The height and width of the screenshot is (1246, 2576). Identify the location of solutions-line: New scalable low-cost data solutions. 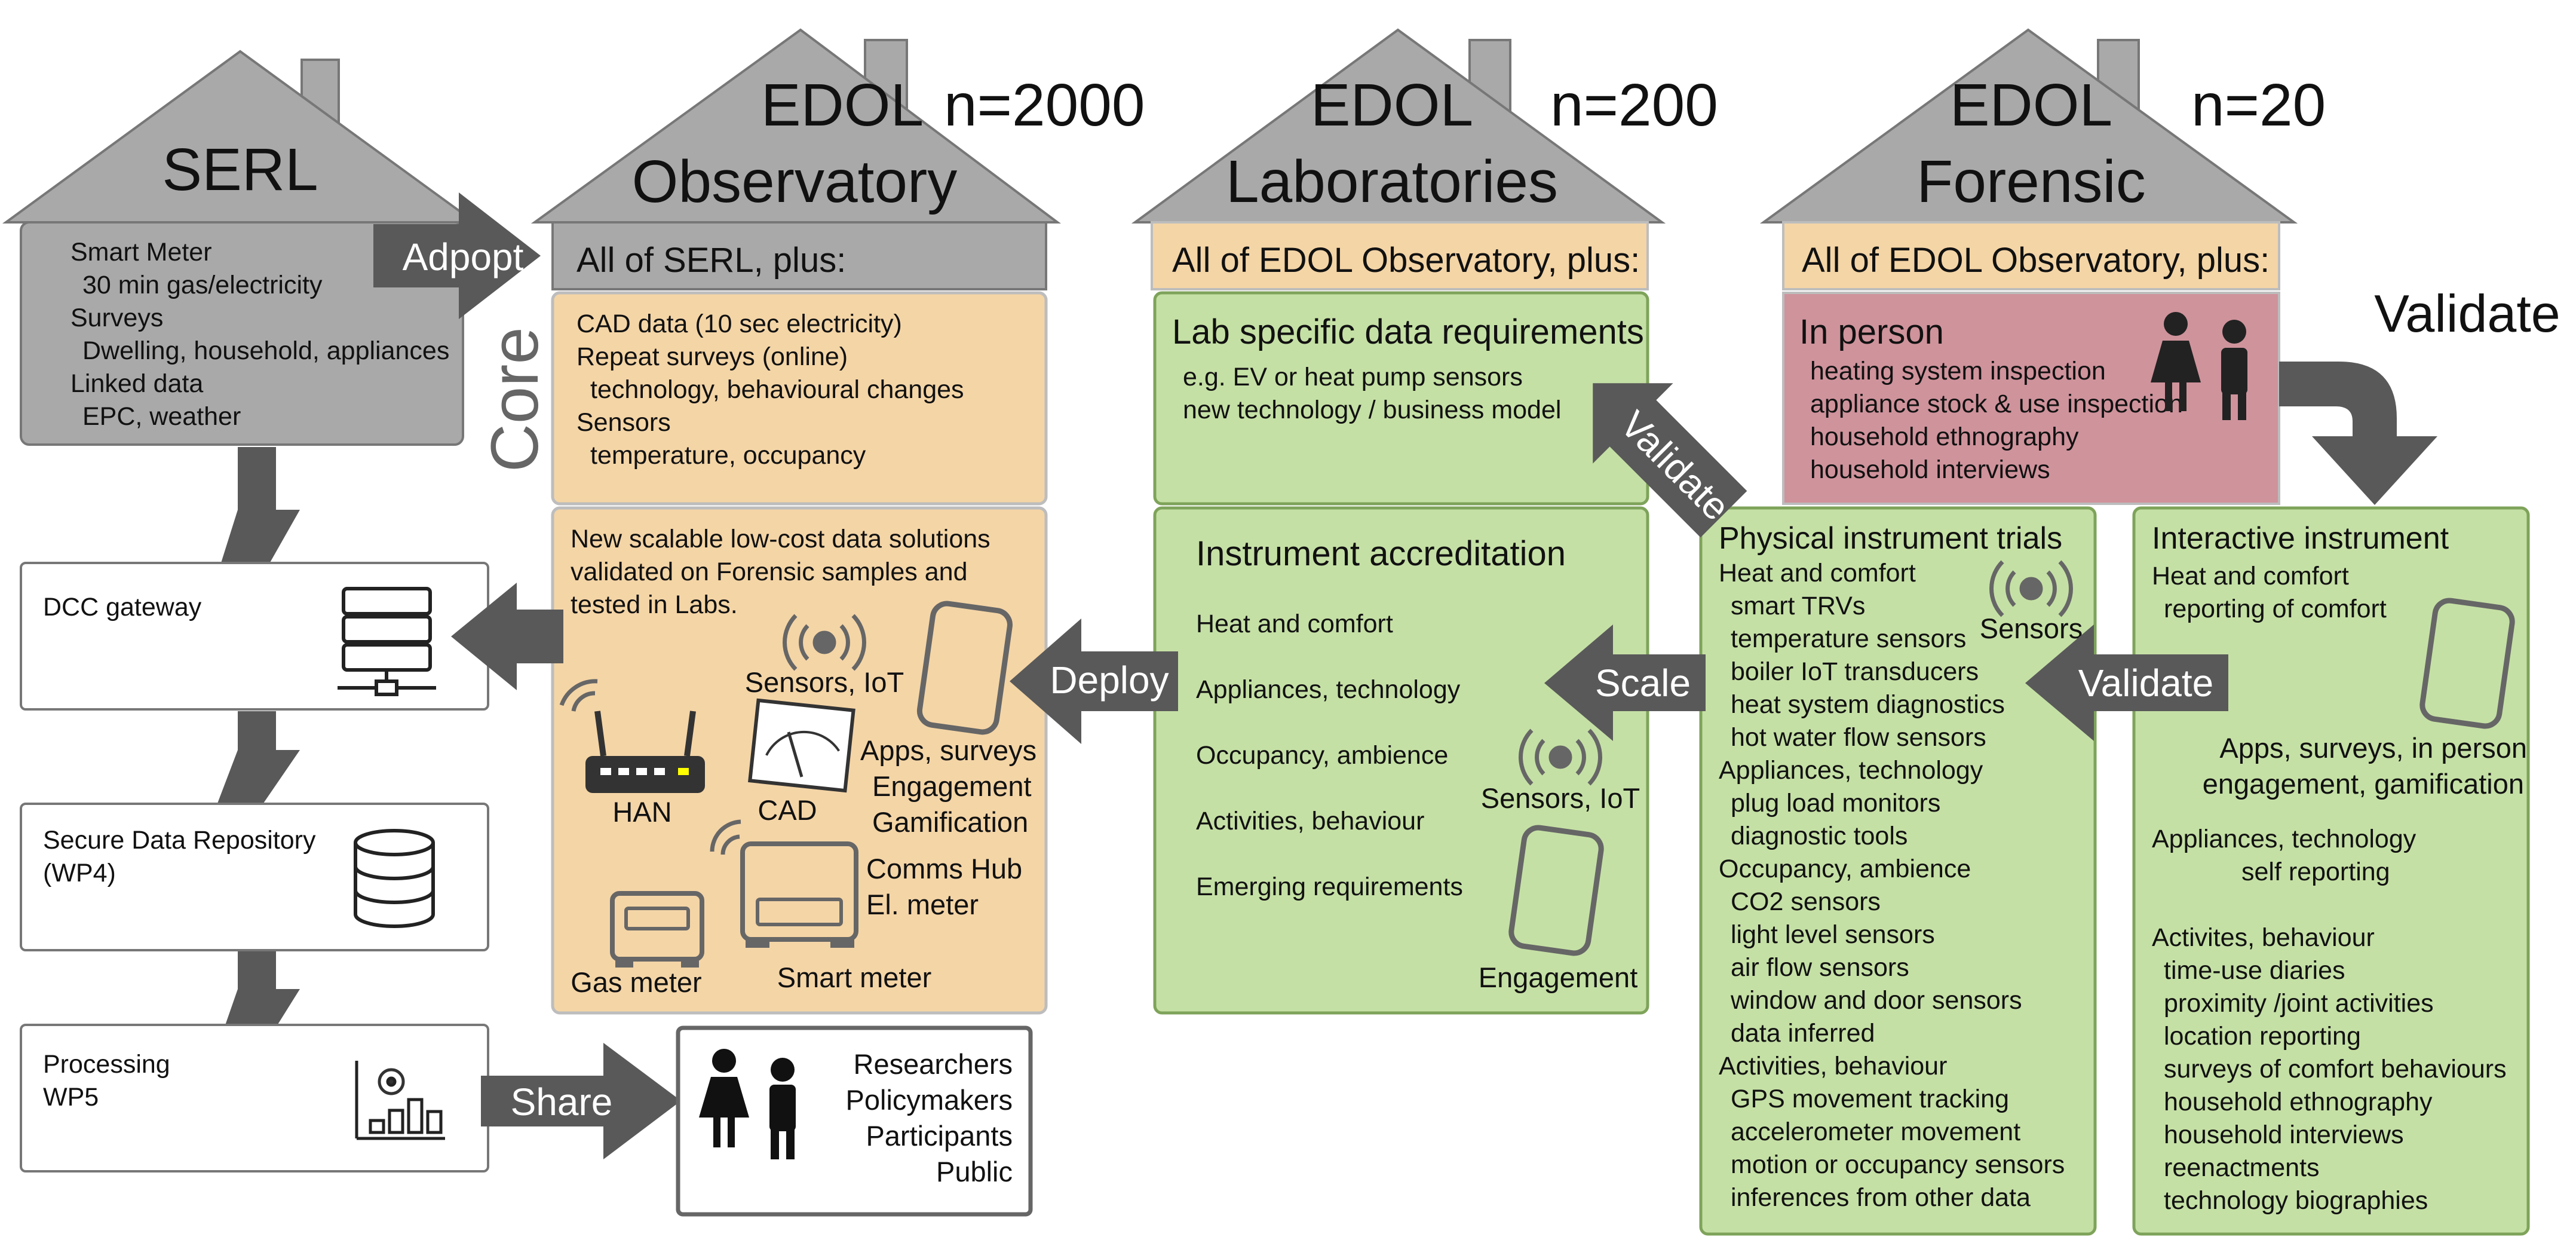
(780, 539).